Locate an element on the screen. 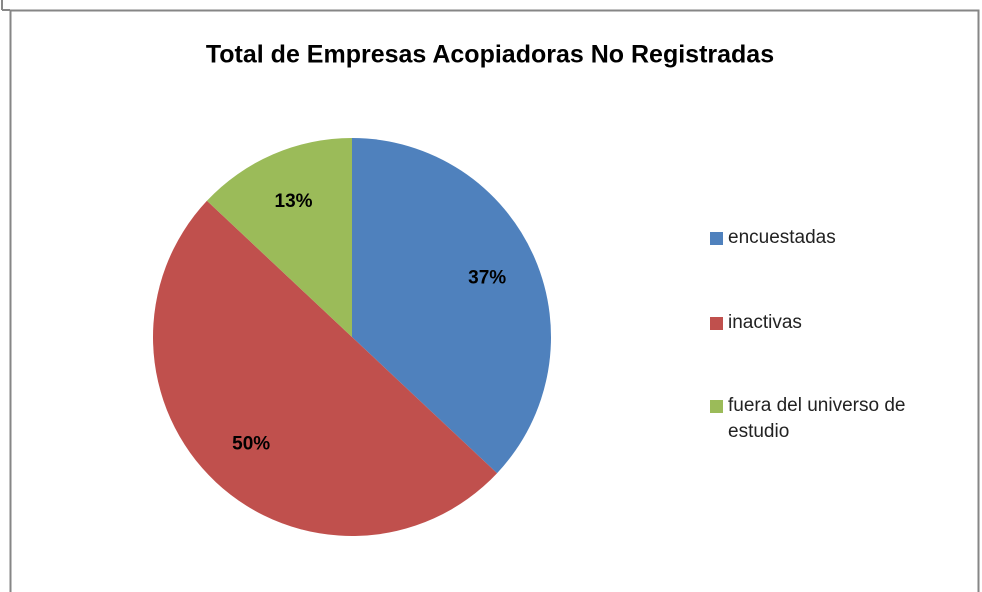  legend-entry: fuera del universo de estudio is located at coordinates (839, 419).